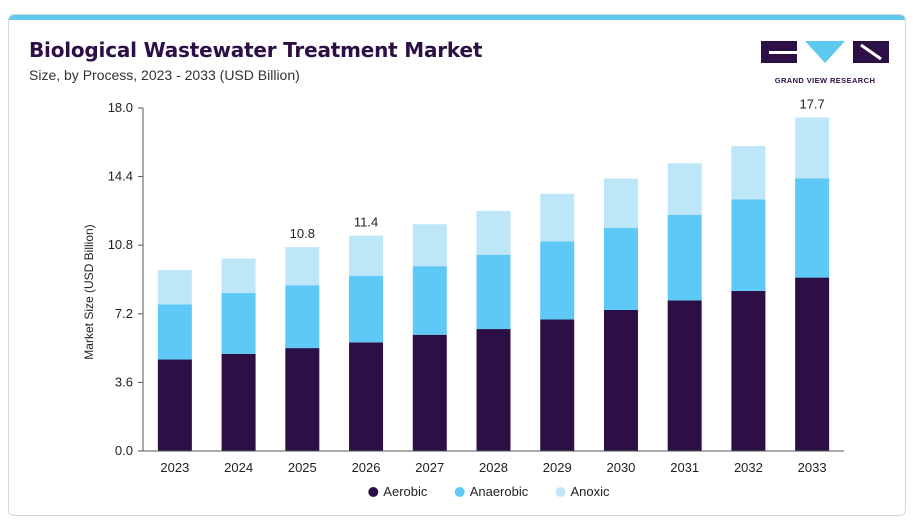 The height and width of the screenshot is (523, 914). What do you see at coordinates (825, 52) in the screenshot?
I see `logo-icon` at bounding box center [825, 52].